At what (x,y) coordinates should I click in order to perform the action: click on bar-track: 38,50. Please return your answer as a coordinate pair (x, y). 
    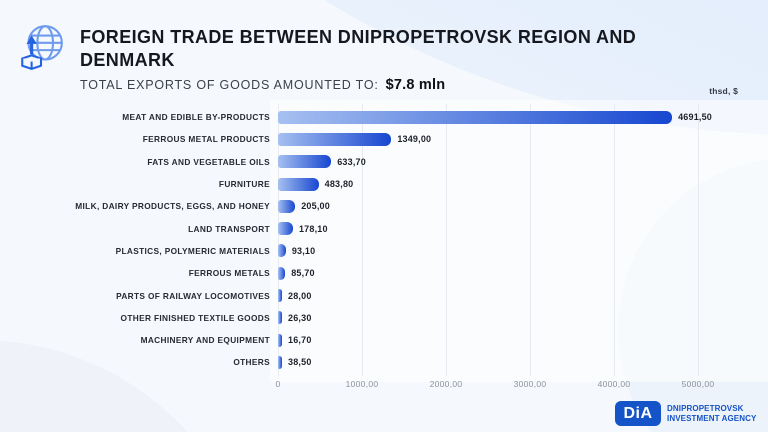
    Looking at the image, I should click on (488, 362).